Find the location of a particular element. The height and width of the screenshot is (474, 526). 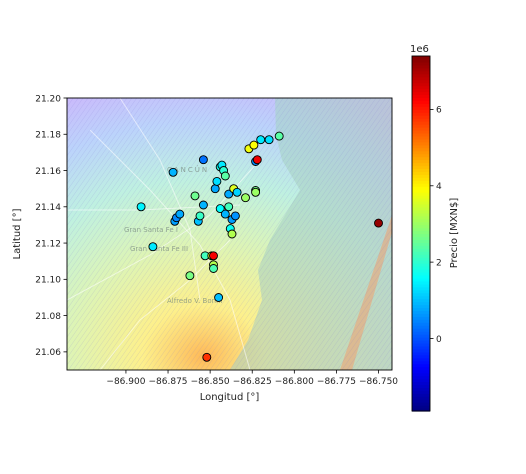

colorbar-label: Precio [MXN$] is located at coordinates (454, 233).